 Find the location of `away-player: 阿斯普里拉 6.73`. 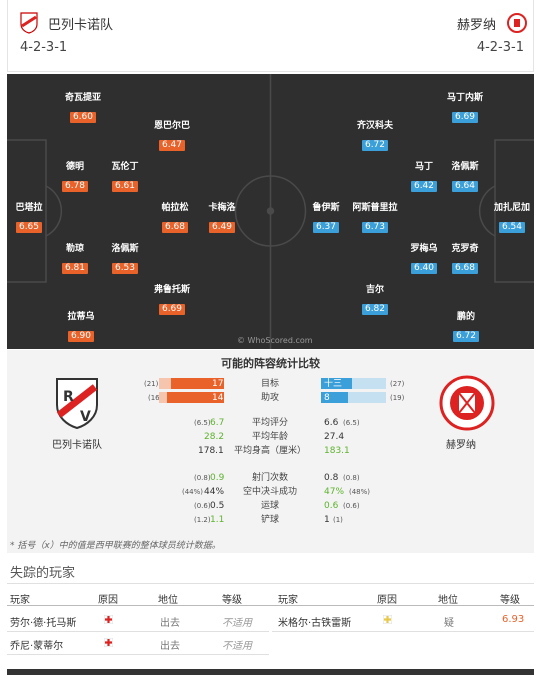

away-player: 阿斯普里拉 6.73 is located at coordinates (375, 217).